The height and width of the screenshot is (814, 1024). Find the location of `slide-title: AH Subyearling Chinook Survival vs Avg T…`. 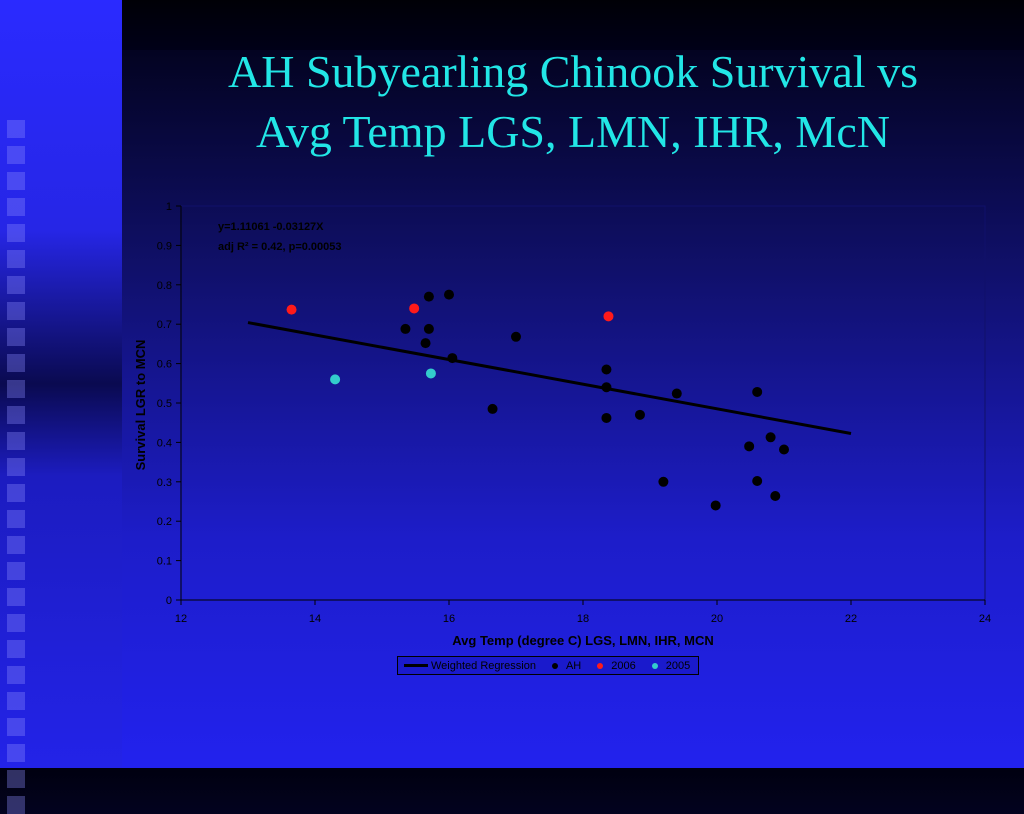

slide-title: AH Subyearling Chinook Survival vs Avg T… is located at coordinates (573, 102).